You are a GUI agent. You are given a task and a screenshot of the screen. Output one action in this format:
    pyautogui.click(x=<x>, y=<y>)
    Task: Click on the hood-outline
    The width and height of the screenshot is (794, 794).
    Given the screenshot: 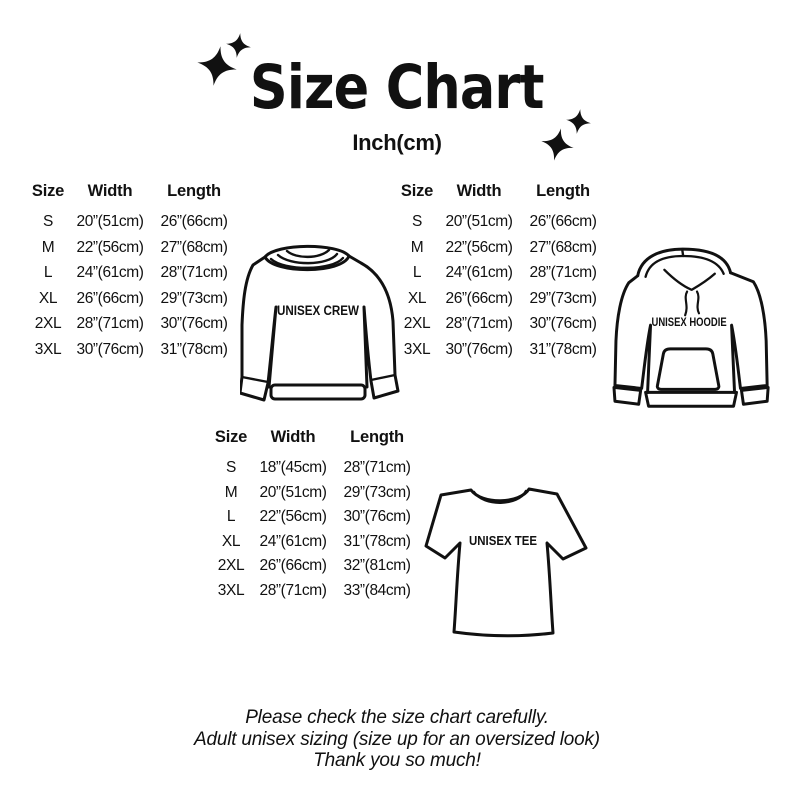 What is the action you would take?
    pyautogui.click(x=684, y=262)
    